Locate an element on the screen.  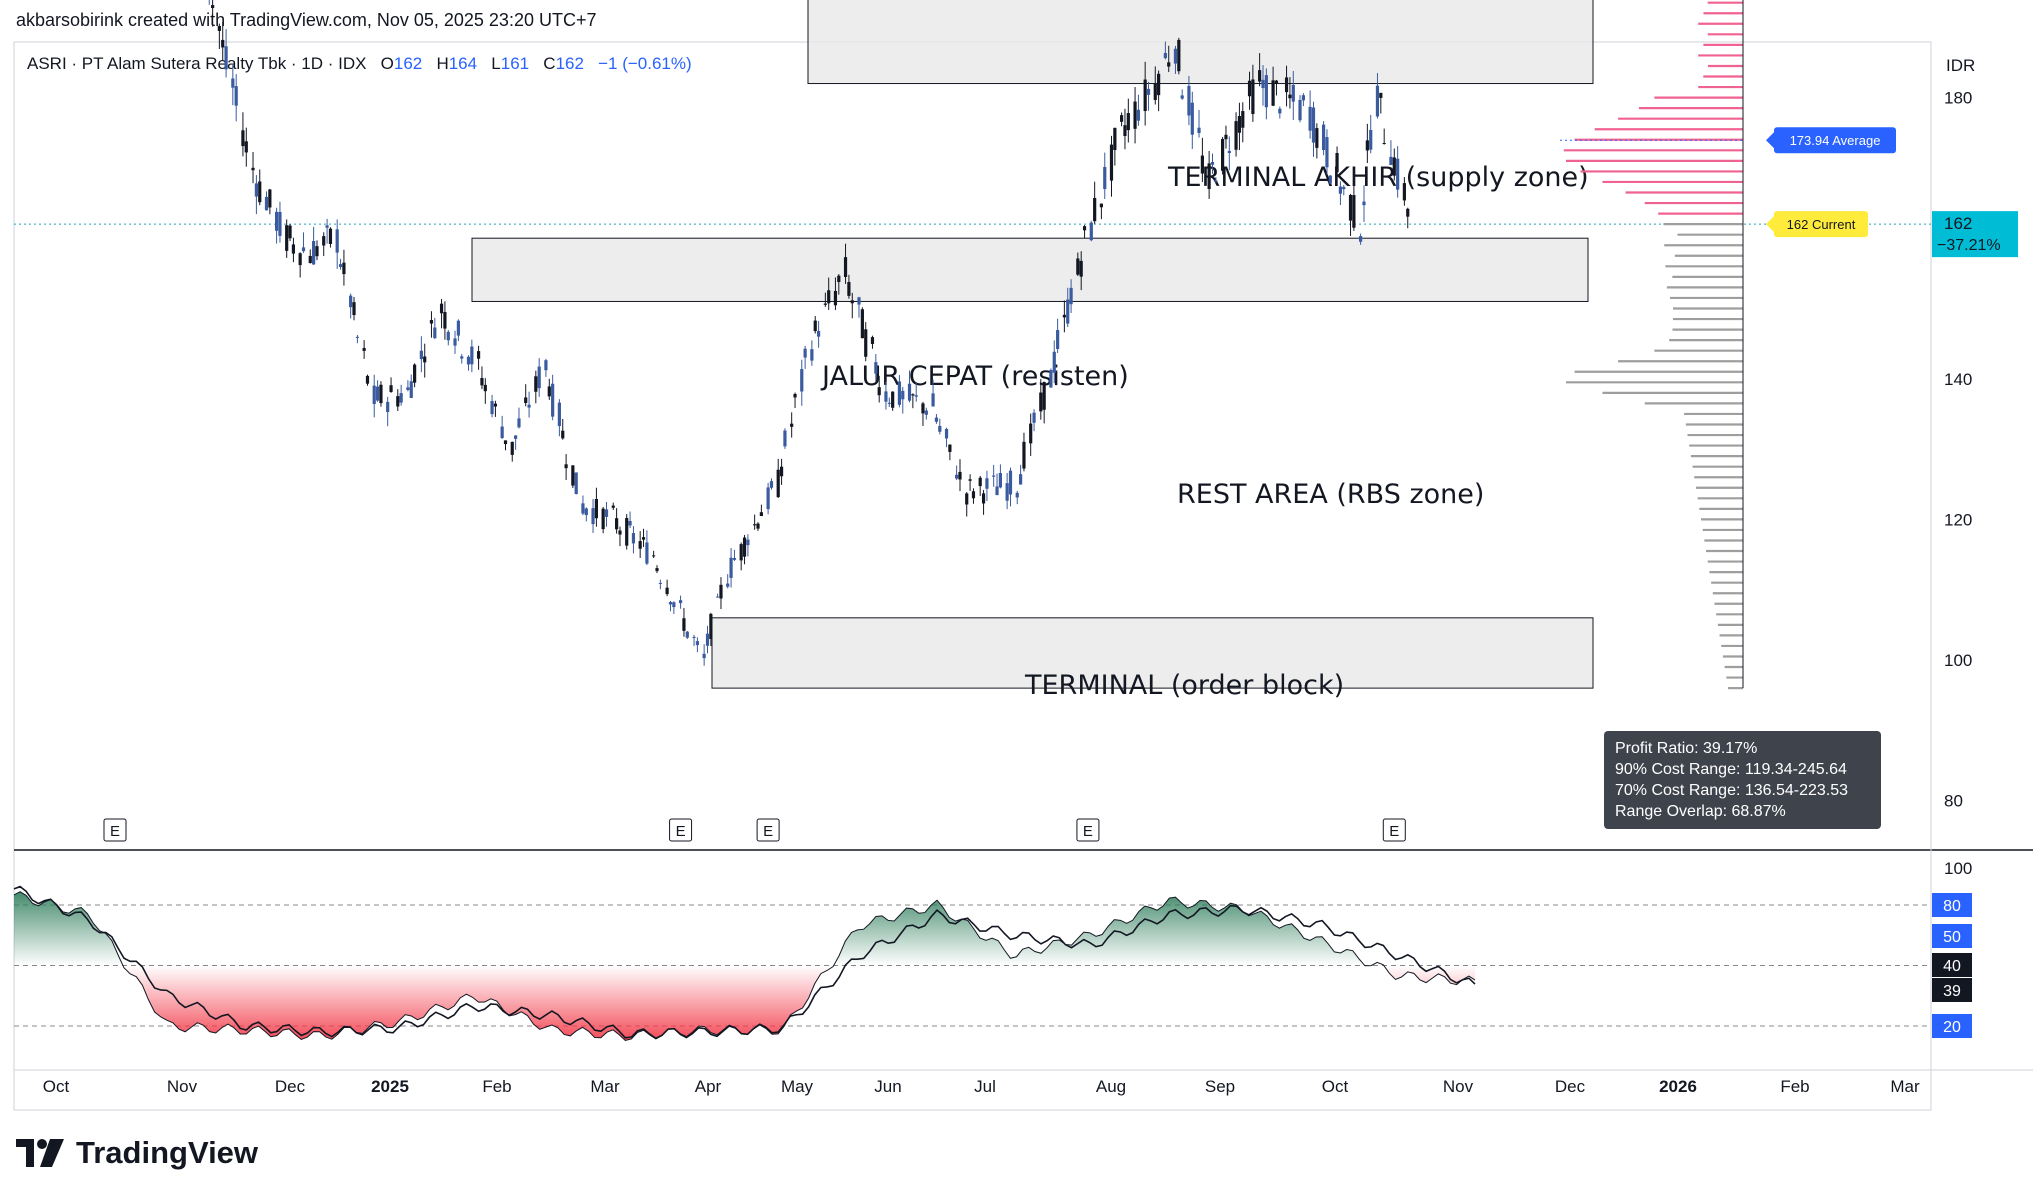
last-price-change: −37.21% is located at coordinates (1969, 245).